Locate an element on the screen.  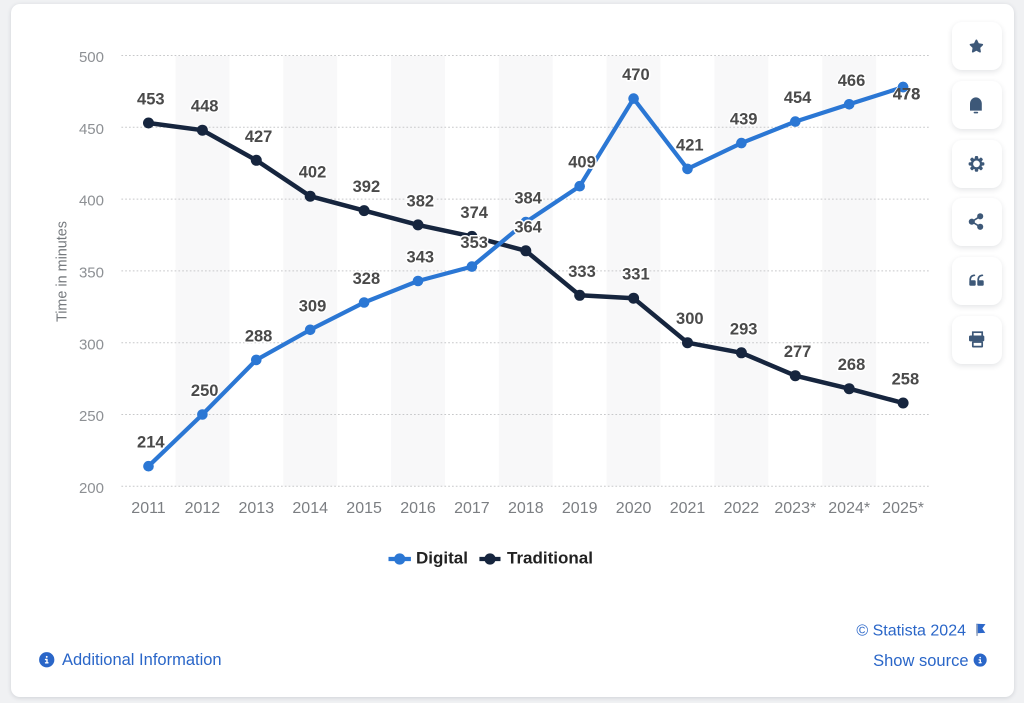
svg-text: 2025* is located at coordinates (903, 508).